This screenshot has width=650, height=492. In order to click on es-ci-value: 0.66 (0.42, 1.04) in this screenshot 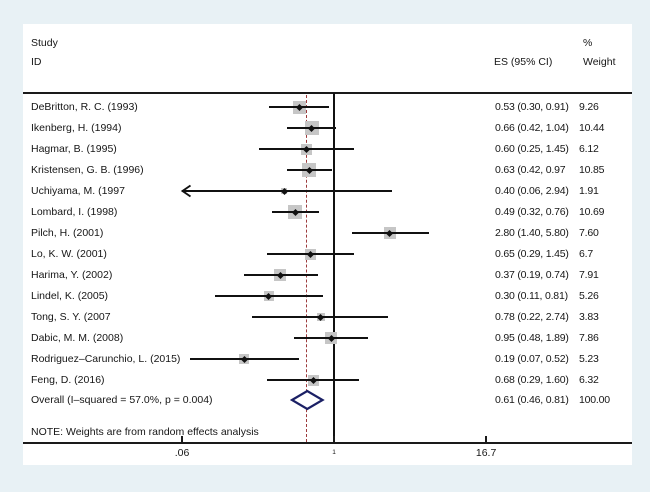, I will do `click(532, 128)`.